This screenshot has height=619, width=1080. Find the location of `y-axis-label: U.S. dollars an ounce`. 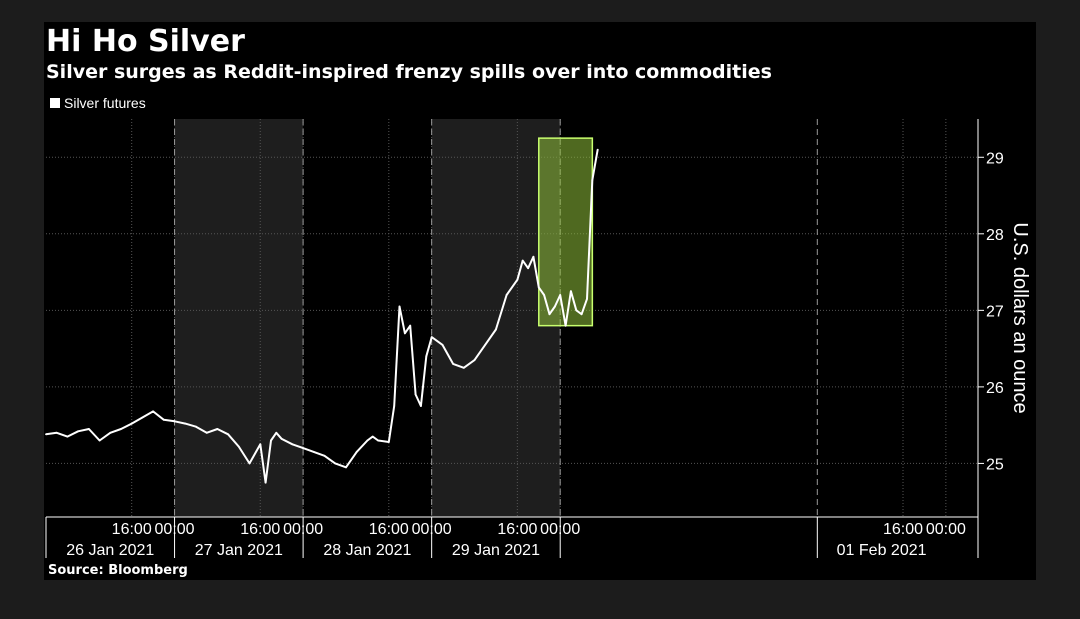

y-axis-label: U.S. dollars an ounce is located at coordinates (1020, 317).